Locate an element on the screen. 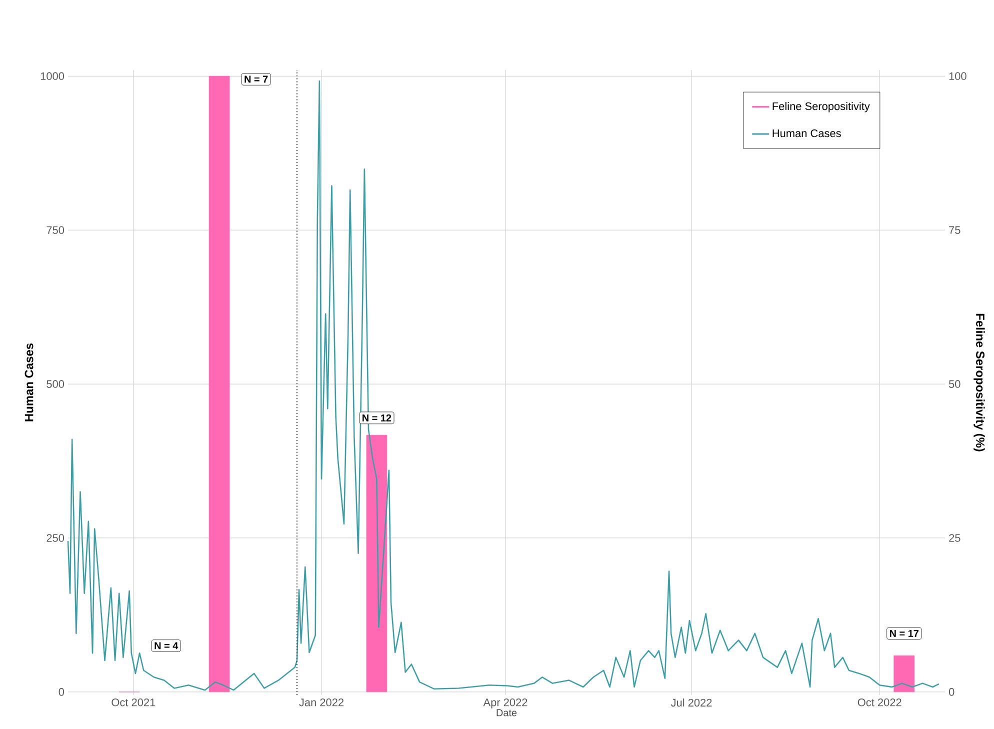 The image size is (994, 729). legend-label: Feline Seropositivity is located at coordinates (821, 107).